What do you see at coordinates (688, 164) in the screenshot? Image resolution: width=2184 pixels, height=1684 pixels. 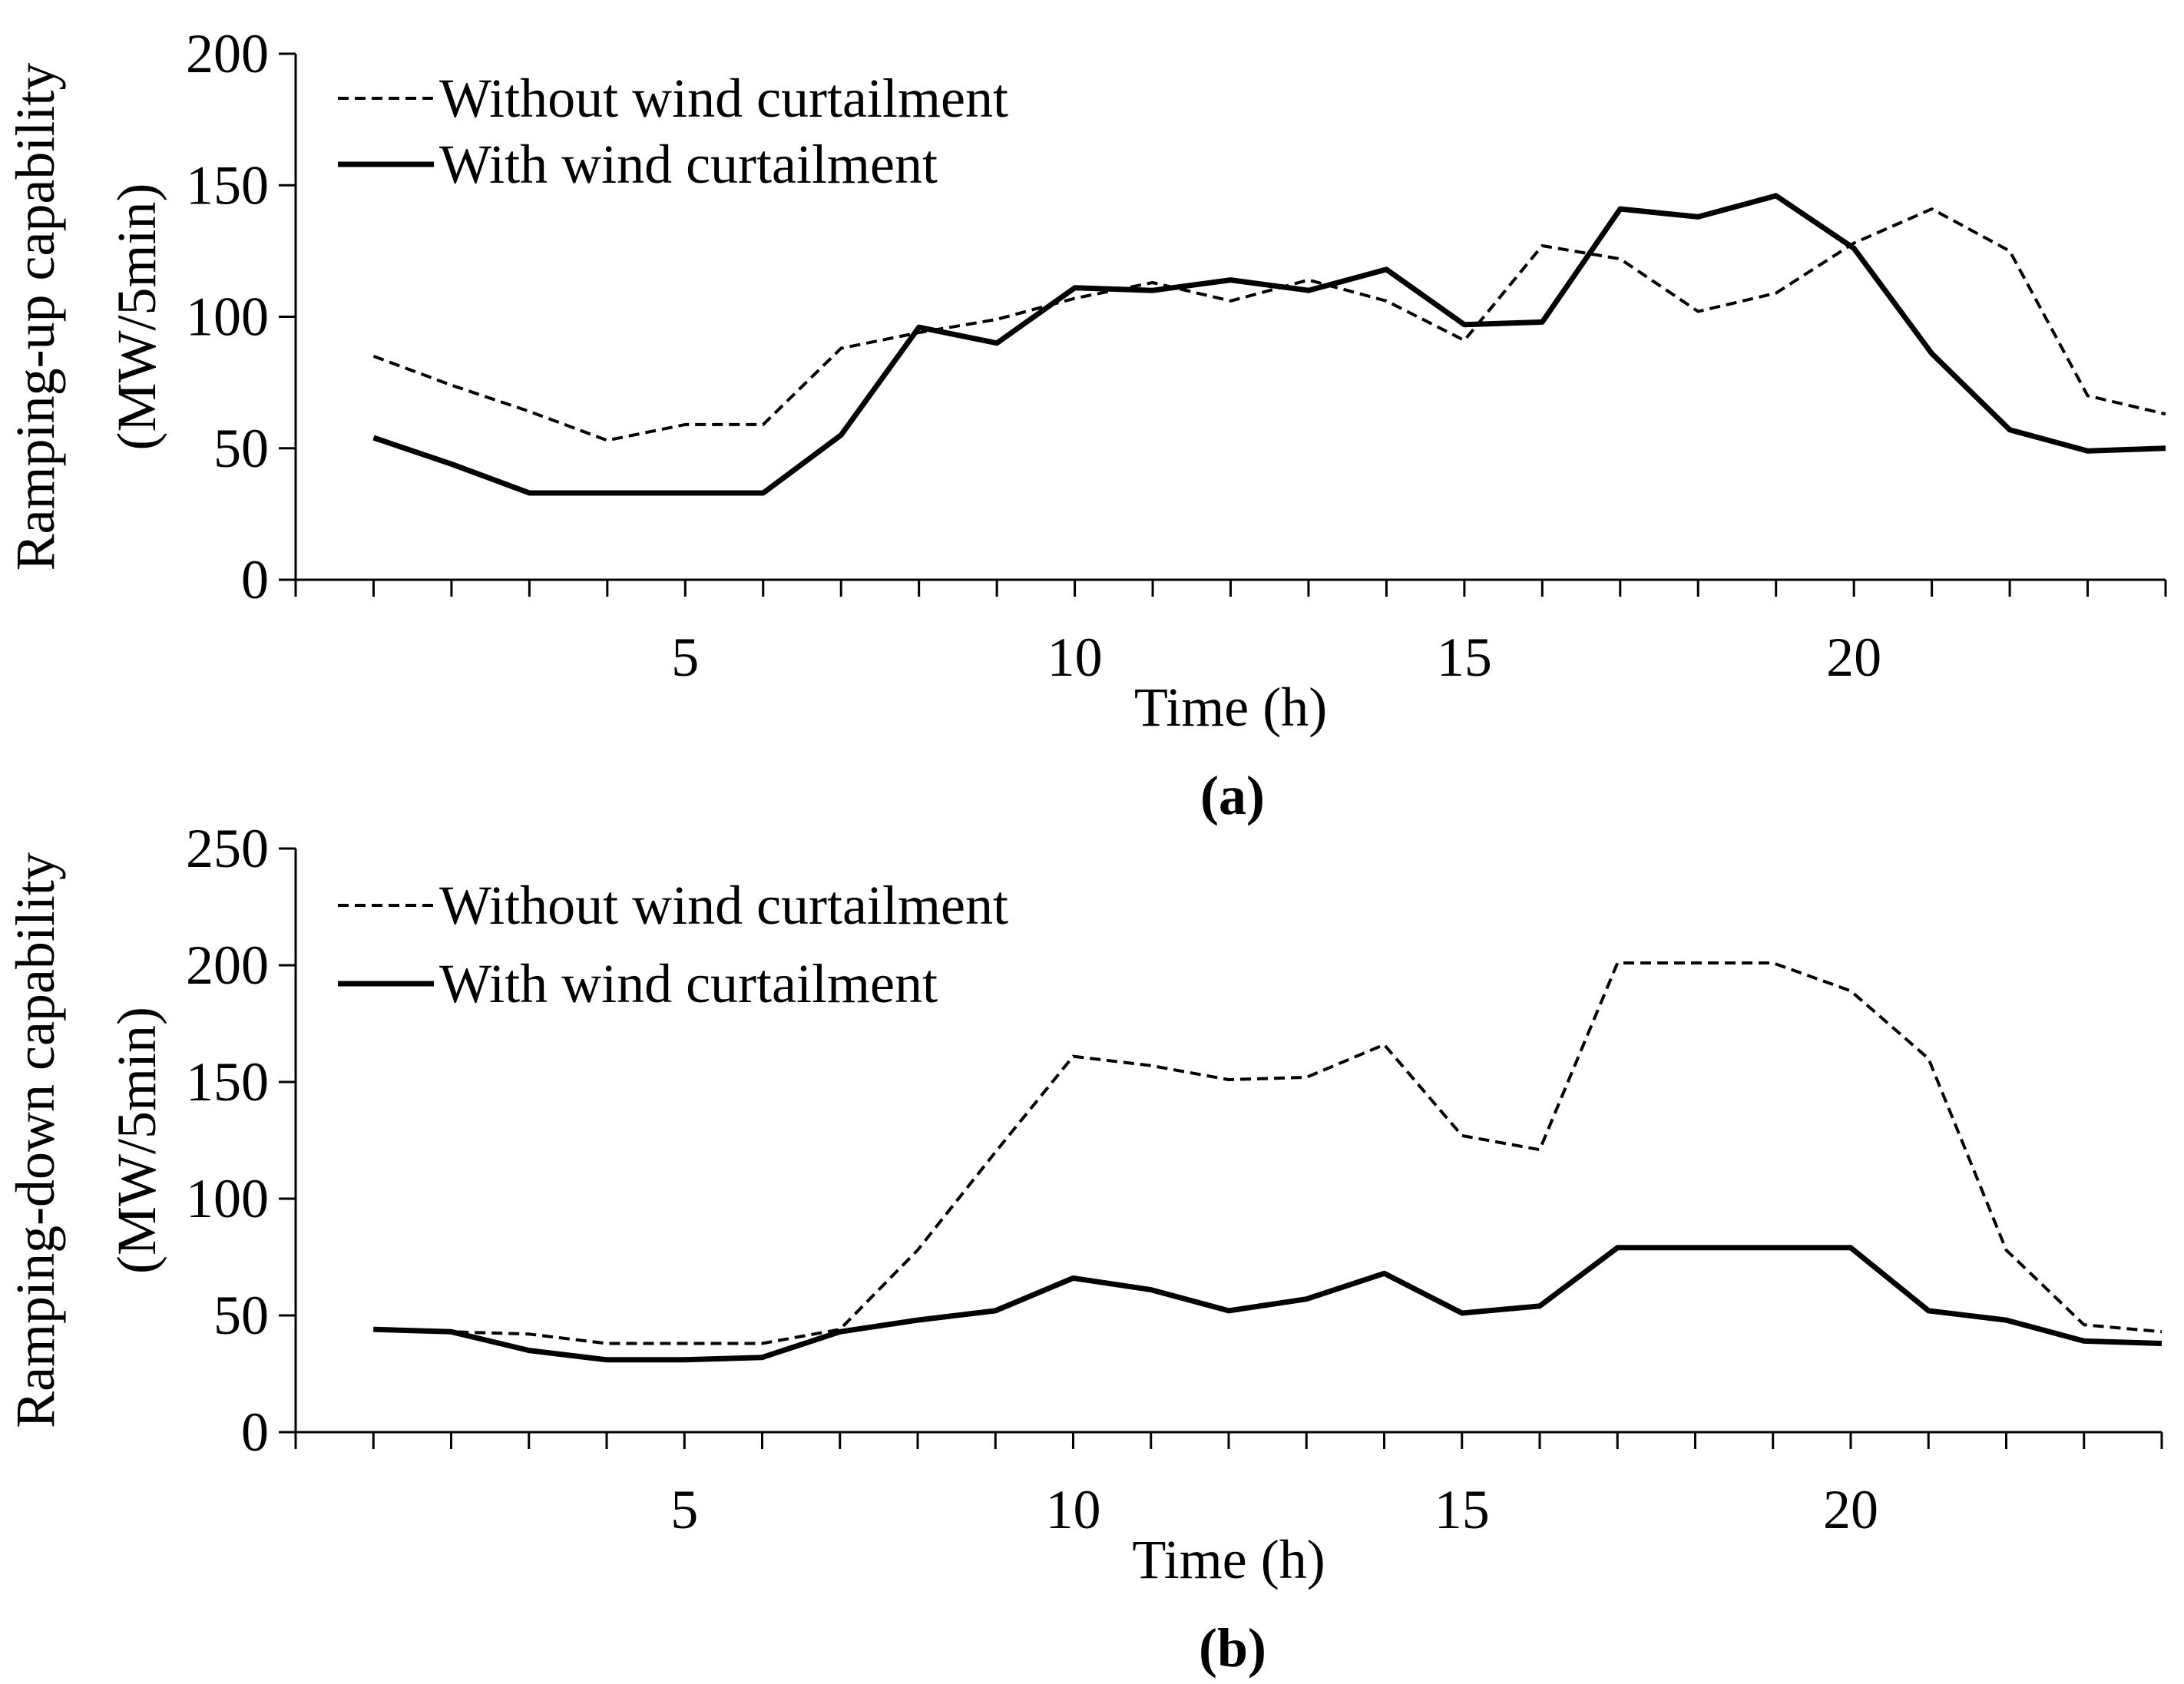 I see `chart-a-legend-label: With wind curtailment` at bounding box center [688, 164].